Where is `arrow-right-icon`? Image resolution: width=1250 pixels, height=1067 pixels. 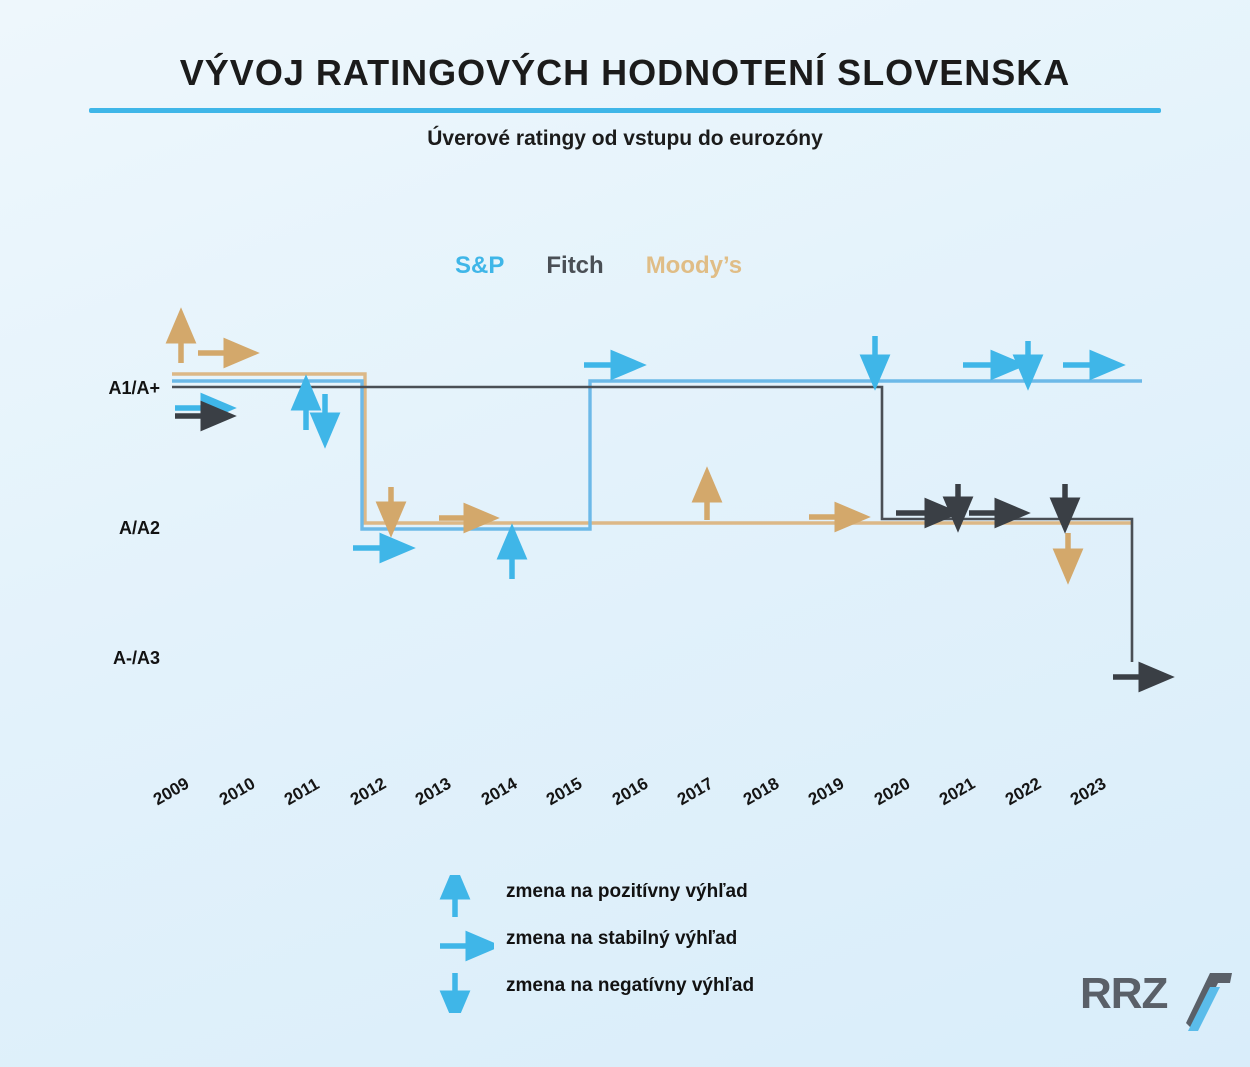 arrow-right-icon is located at coordinates (467, 946).